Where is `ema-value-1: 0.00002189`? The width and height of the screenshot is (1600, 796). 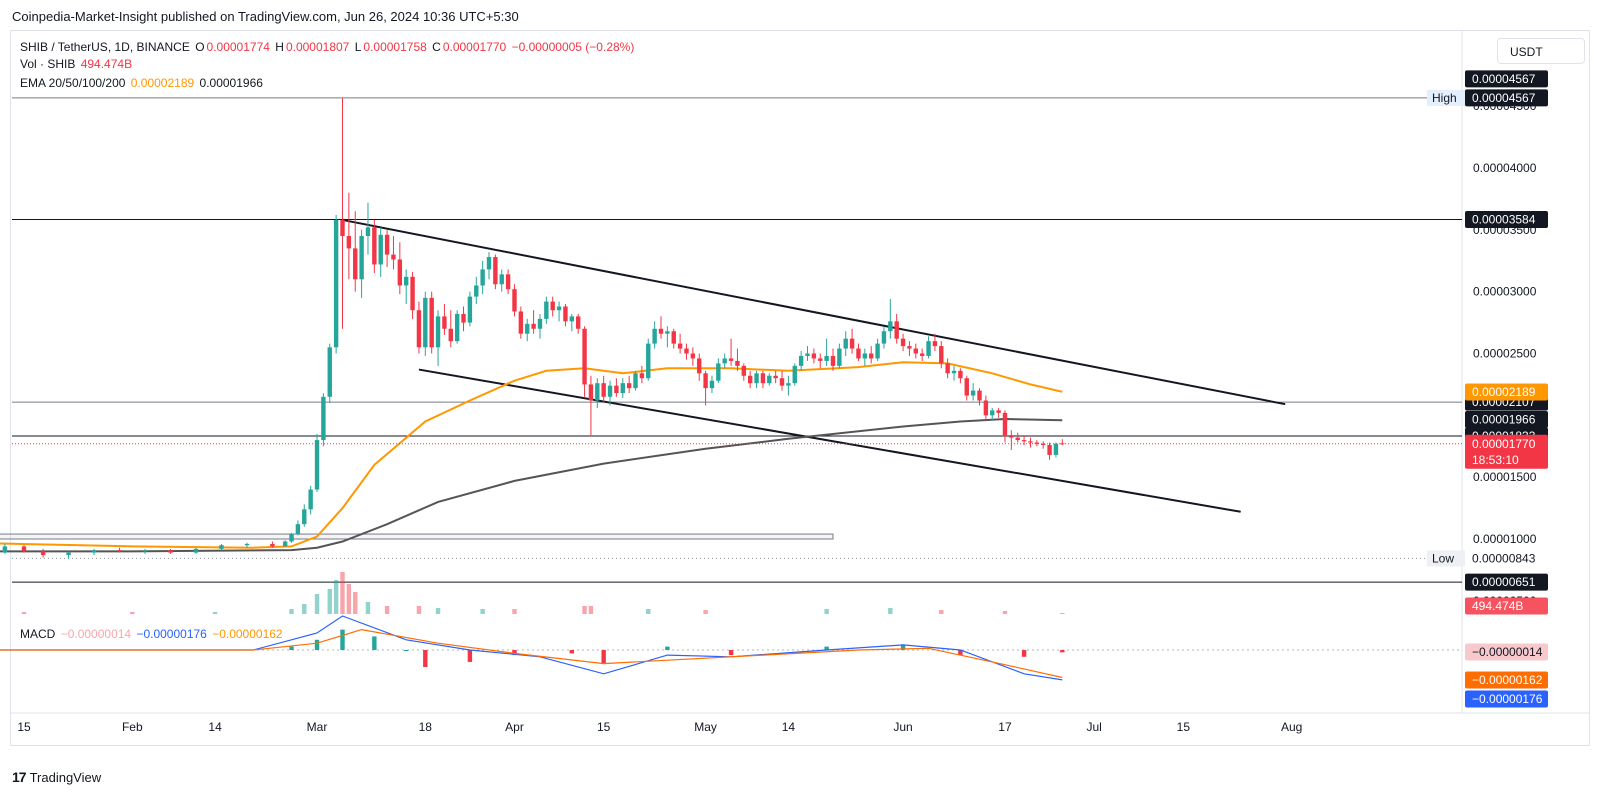 ema-value-1: 0.00002189 is located at coordinates (162, 83).